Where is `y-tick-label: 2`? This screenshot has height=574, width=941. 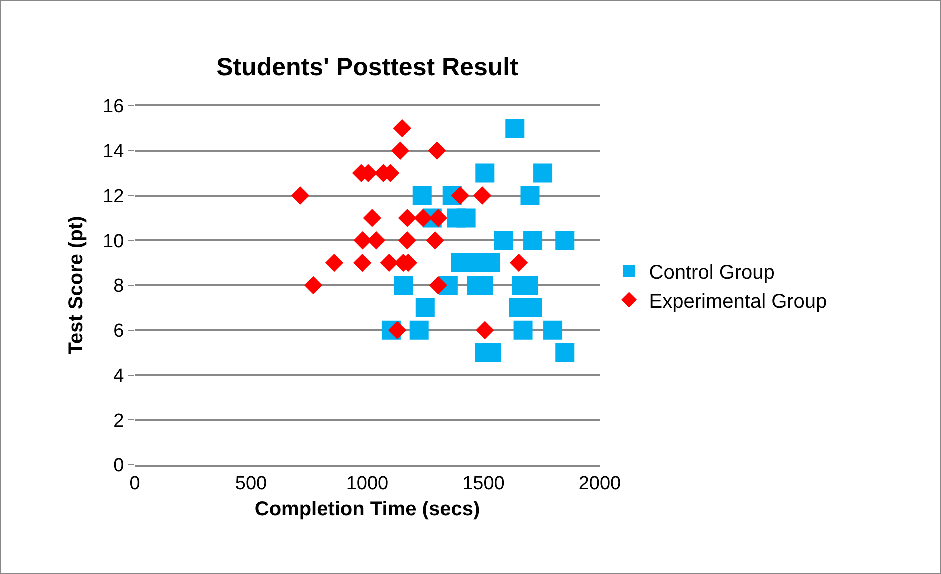 y-tick-label: 2 is located at coordinates (119, 421).